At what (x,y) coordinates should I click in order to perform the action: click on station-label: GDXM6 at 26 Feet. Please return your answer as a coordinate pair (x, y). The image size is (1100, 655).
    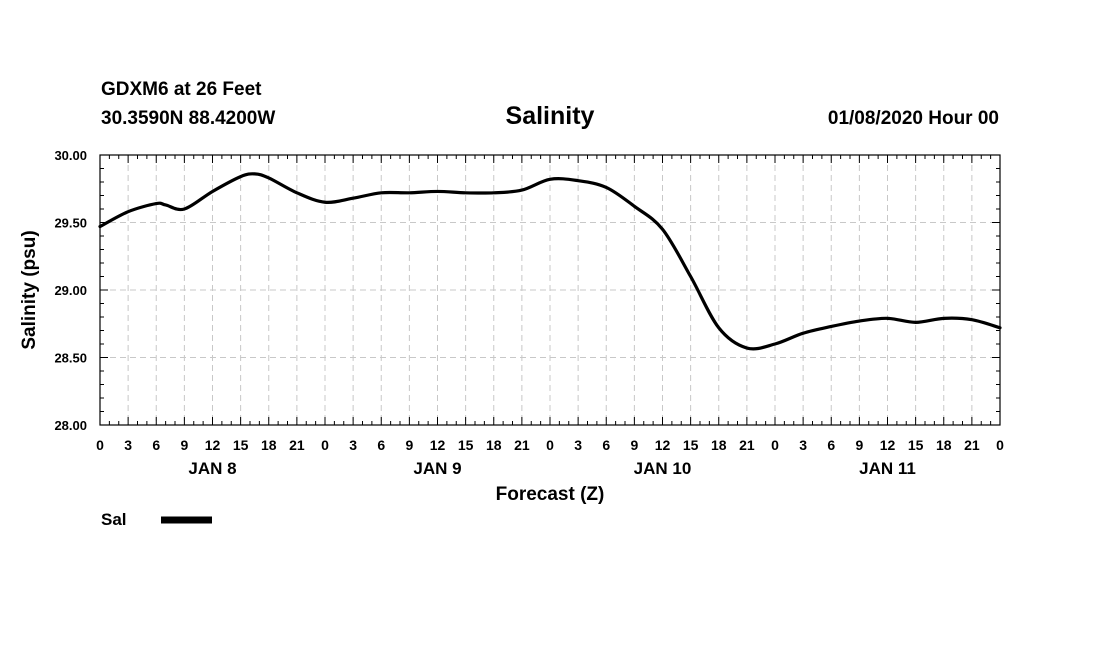
    Looking at the image, I should click on (181, 89).